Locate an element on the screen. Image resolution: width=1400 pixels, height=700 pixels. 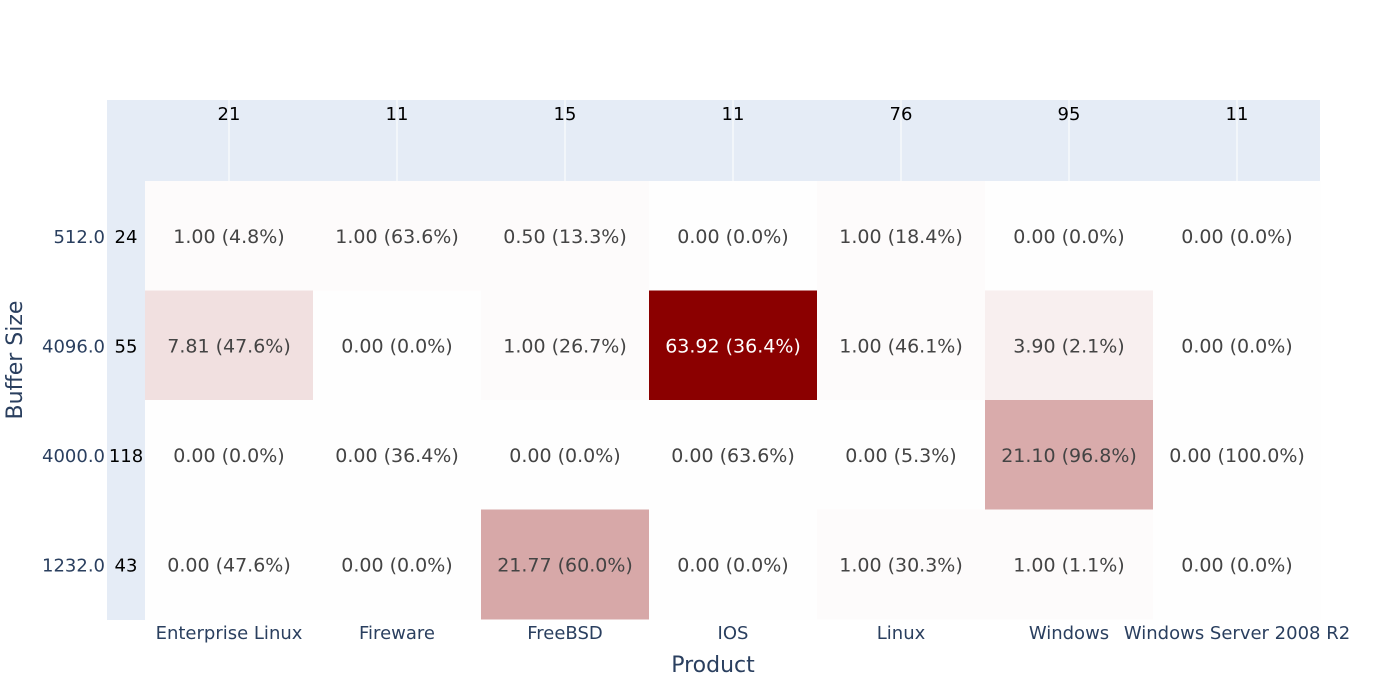
x-tick-label: Windows is located at coordinates (1069, 633).